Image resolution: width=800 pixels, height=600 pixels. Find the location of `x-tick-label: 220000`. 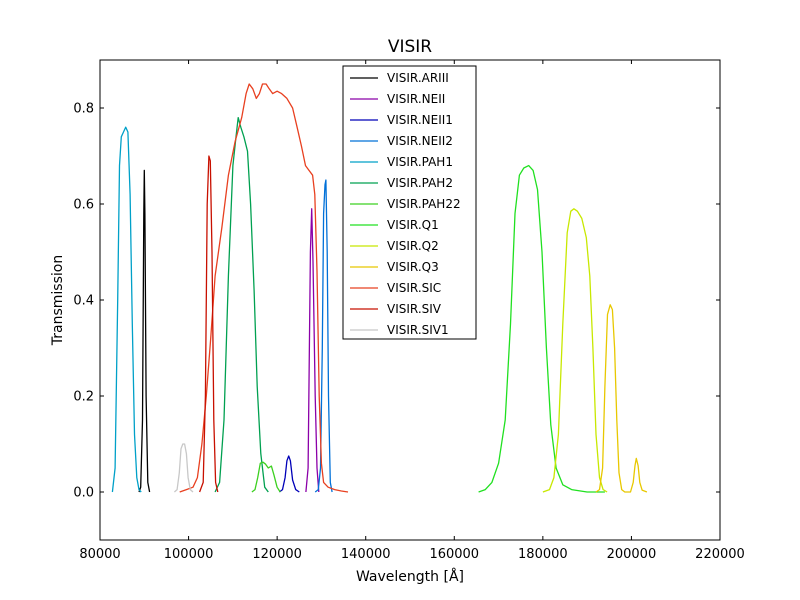

x-tick-label: 220000 is located at coordinates (720, 554).